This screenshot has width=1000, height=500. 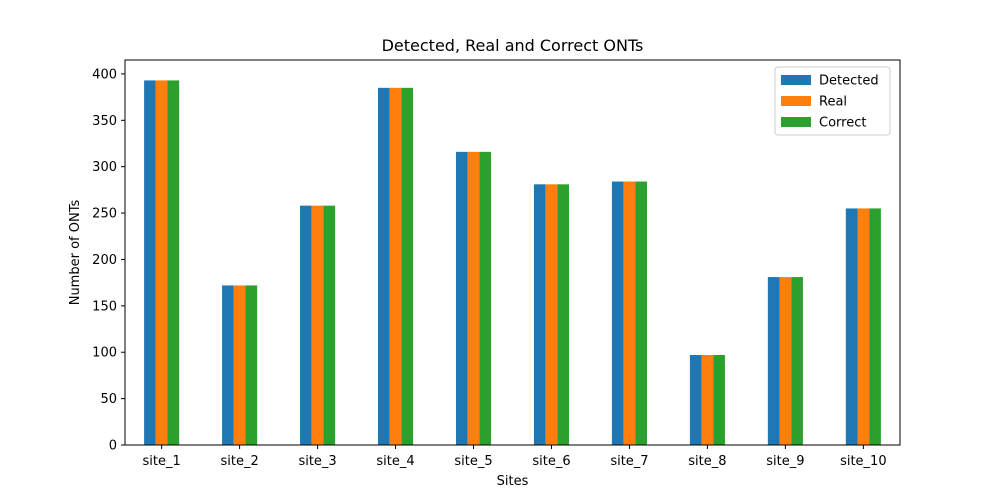 What do you see at coordinates (785, 461) in the screenshot?
I see `x-tick-label: site_9` at bounding box center [785, 461].